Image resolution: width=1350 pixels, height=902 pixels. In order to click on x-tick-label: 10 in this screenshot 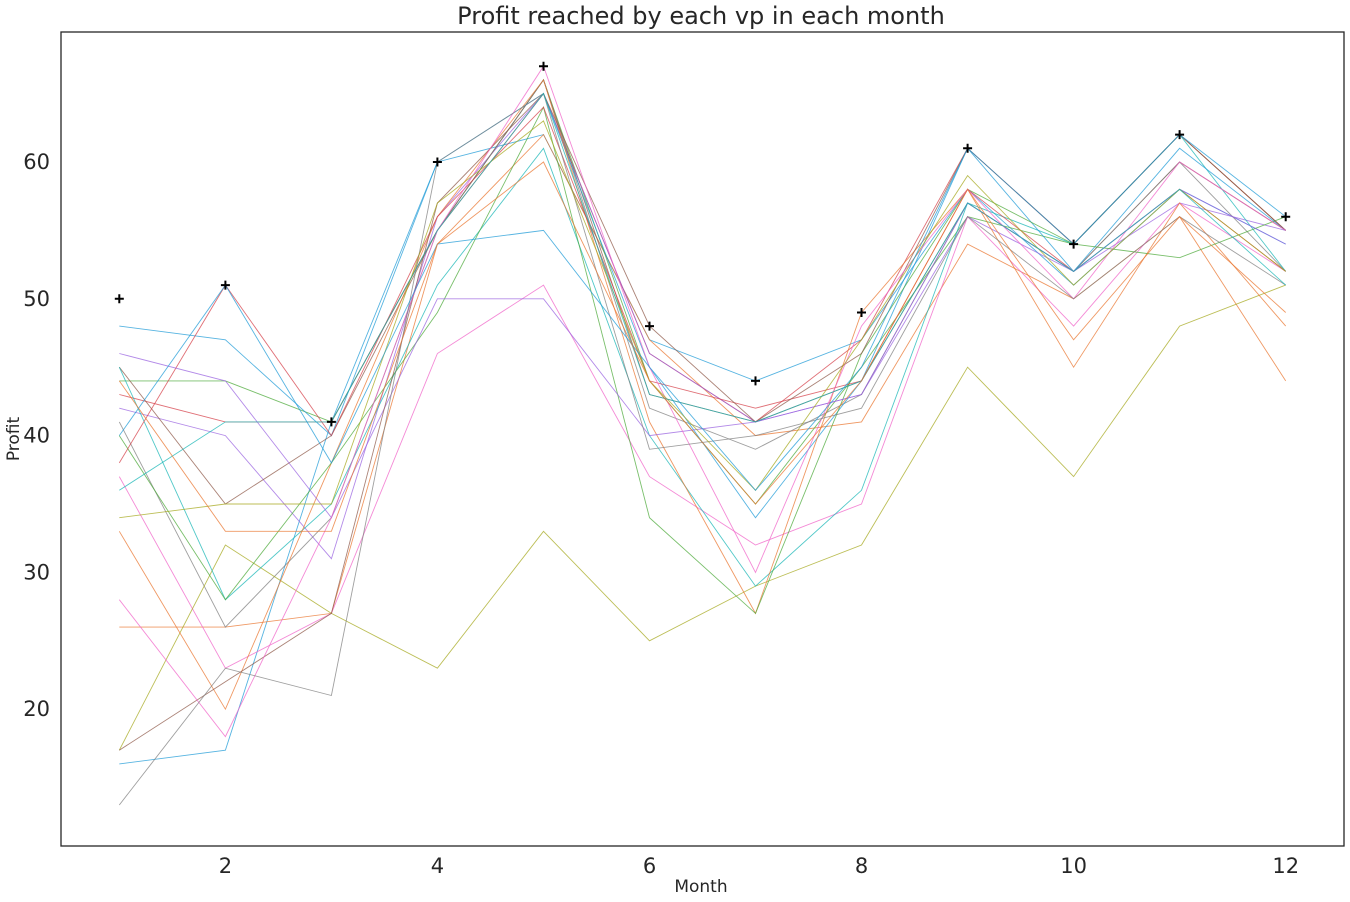, I will do `click(1073, 866)`.